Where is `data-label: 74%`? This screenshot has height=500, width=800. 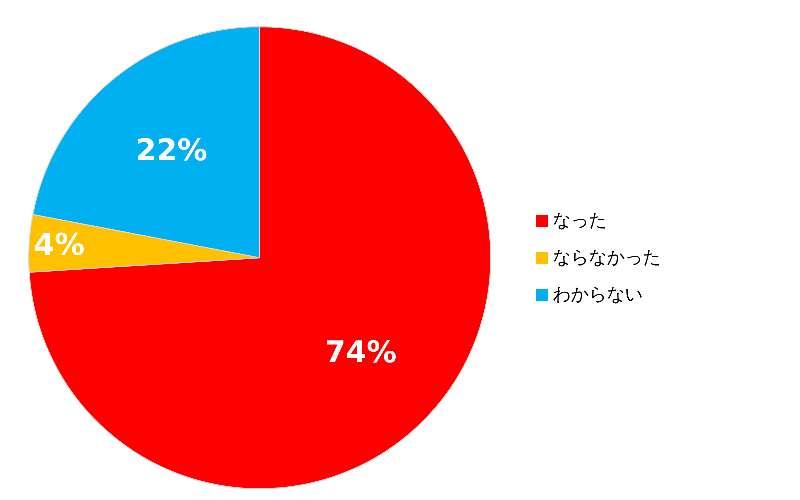
data-label: 74% is located at coordinates (361, 352).